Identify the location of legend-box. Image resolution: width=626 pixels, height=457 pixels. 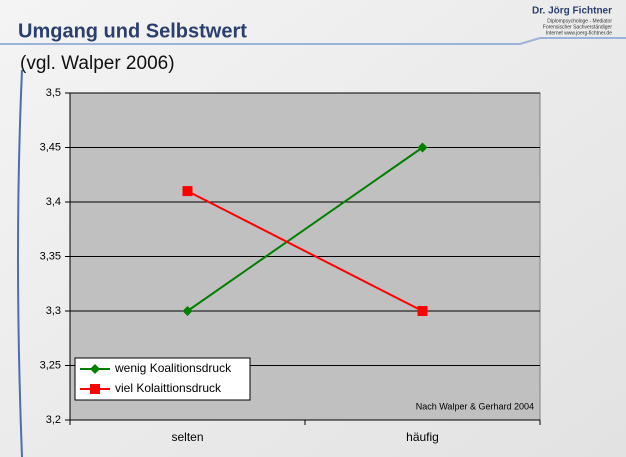
(162, 379).